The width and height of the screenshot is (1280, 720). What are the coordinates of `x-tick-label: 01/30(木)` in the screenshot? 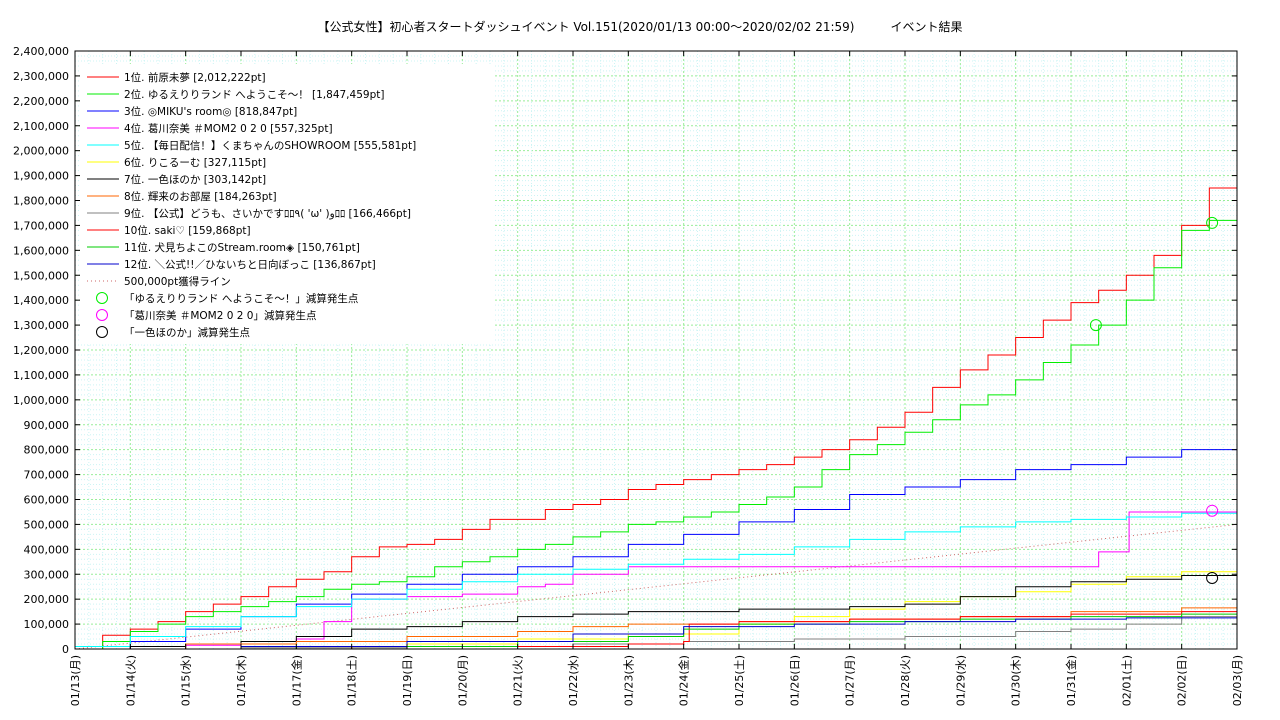 It's located at (1016, 680).